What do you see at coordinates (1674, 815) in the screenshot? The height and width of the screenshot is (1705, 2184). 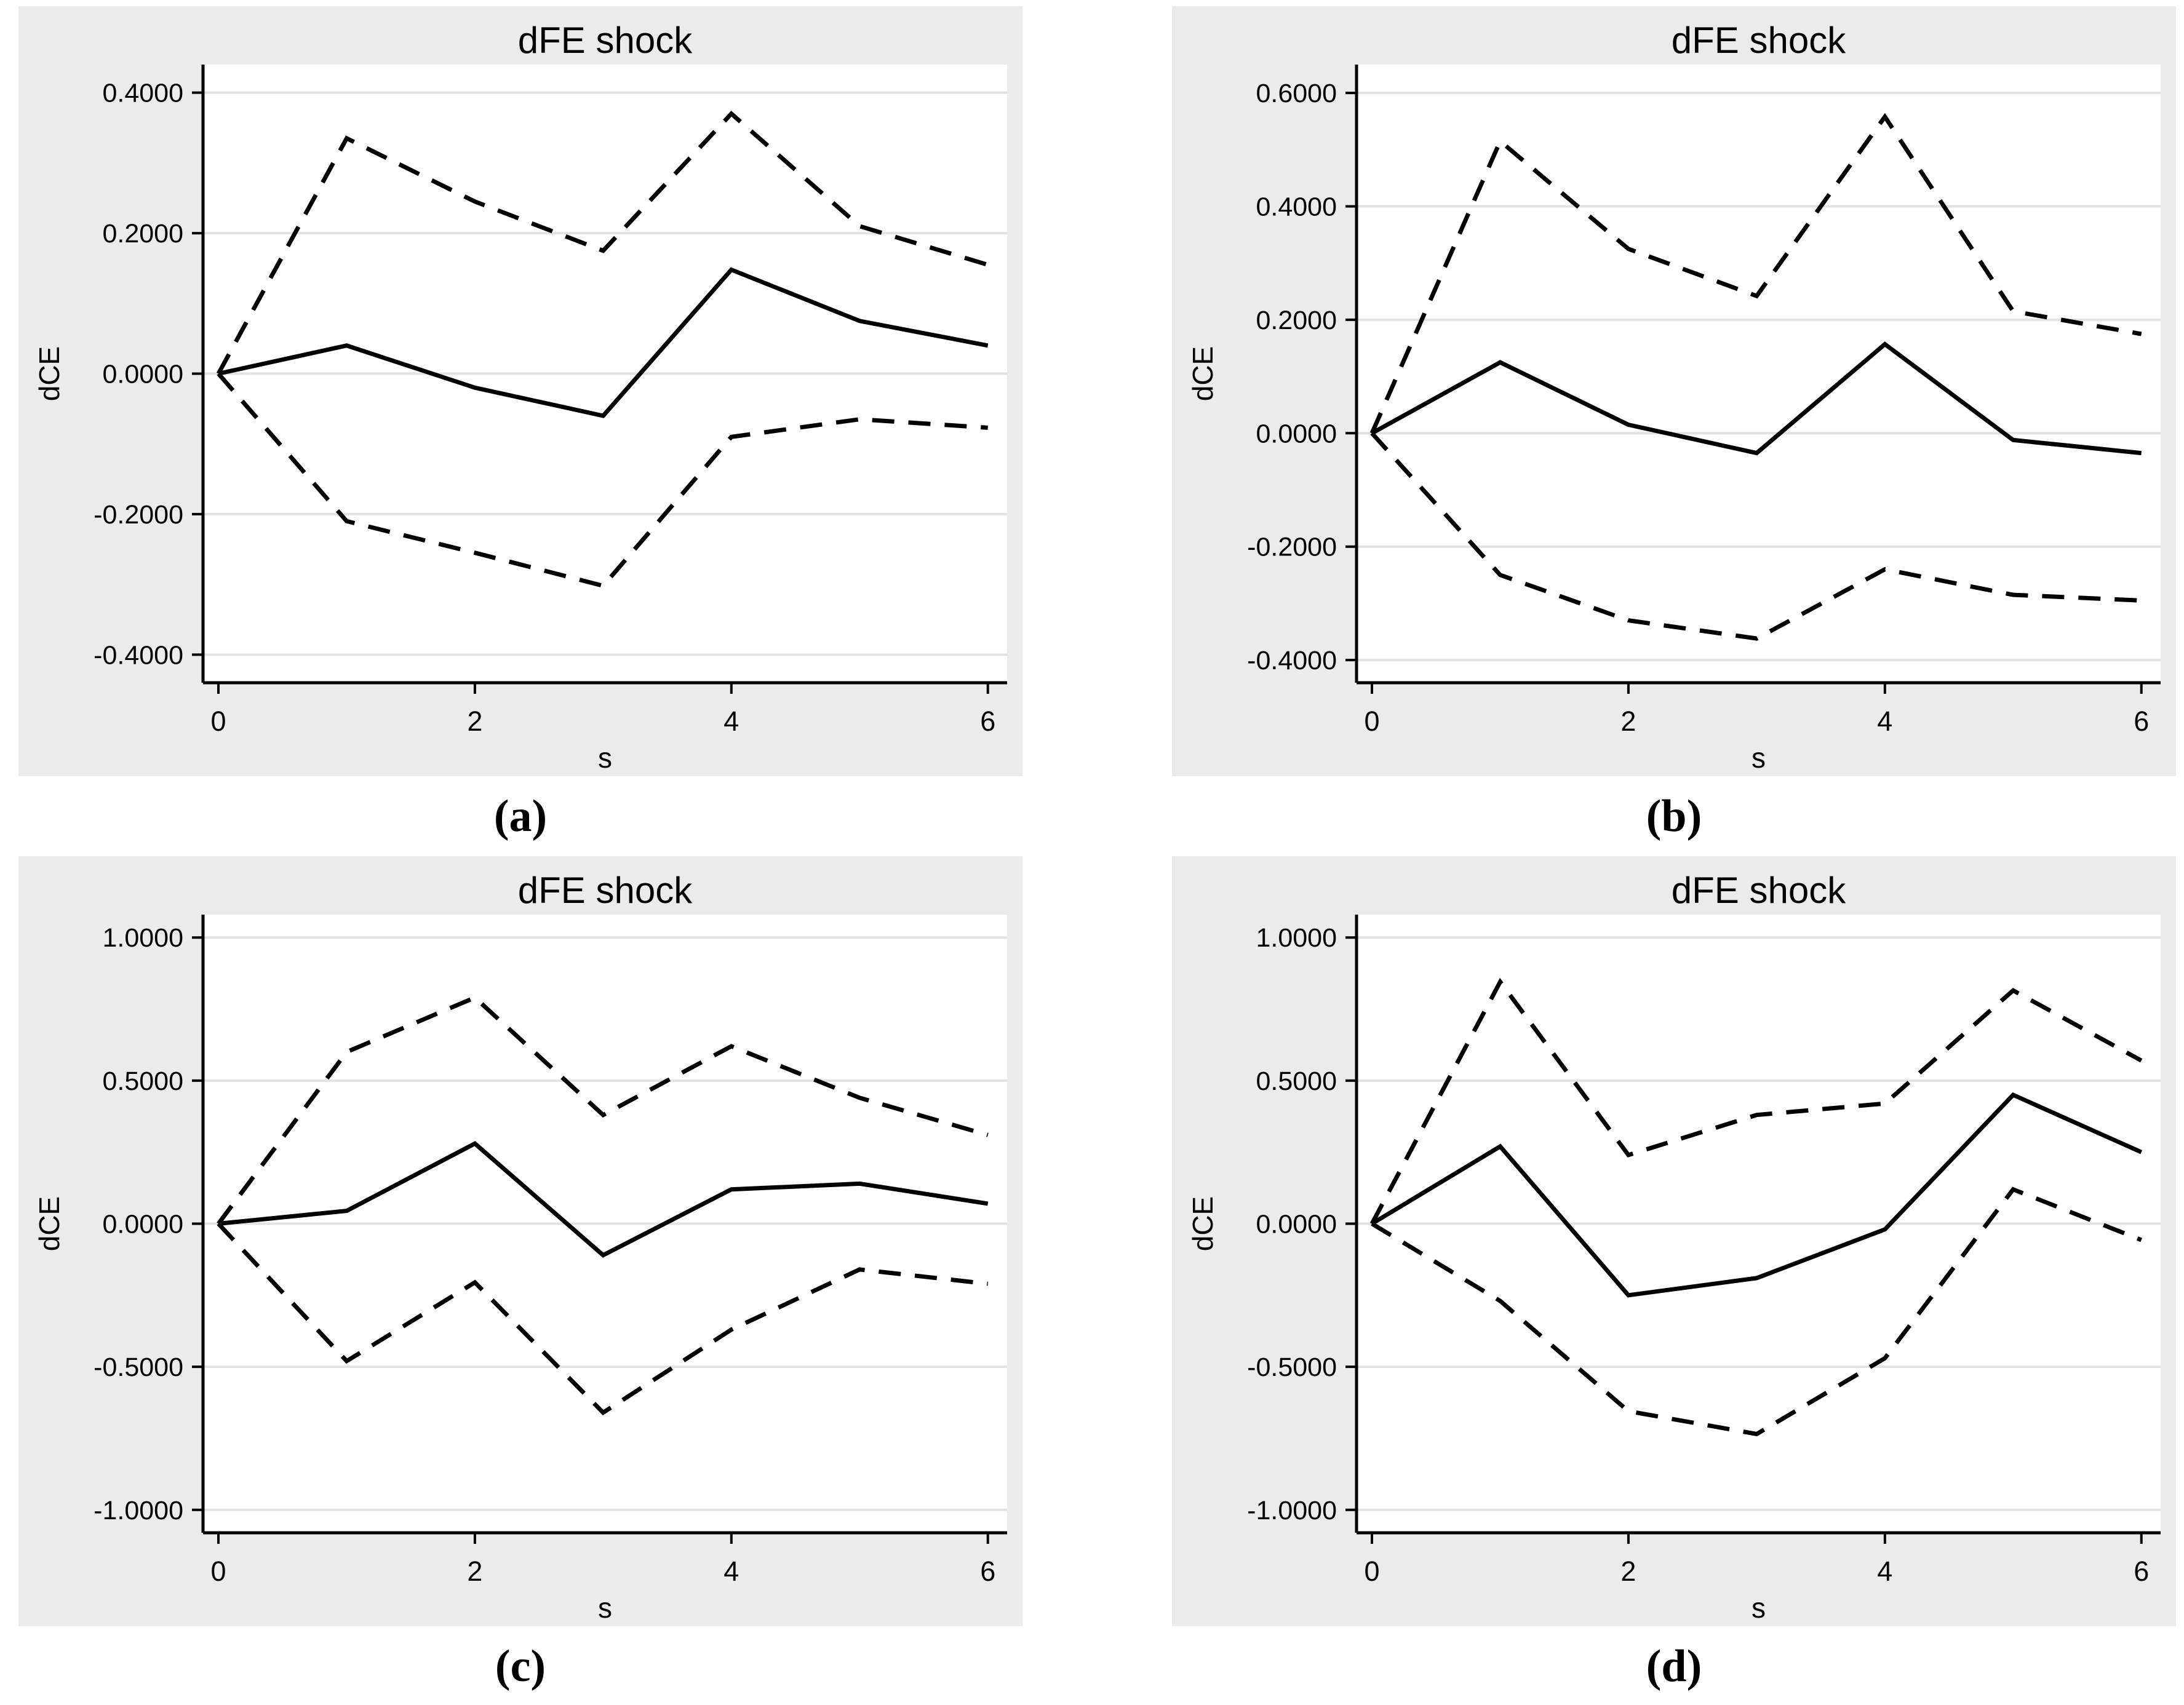 I see `panel-caption-b: (b)` at bounding box center [1674, 815].